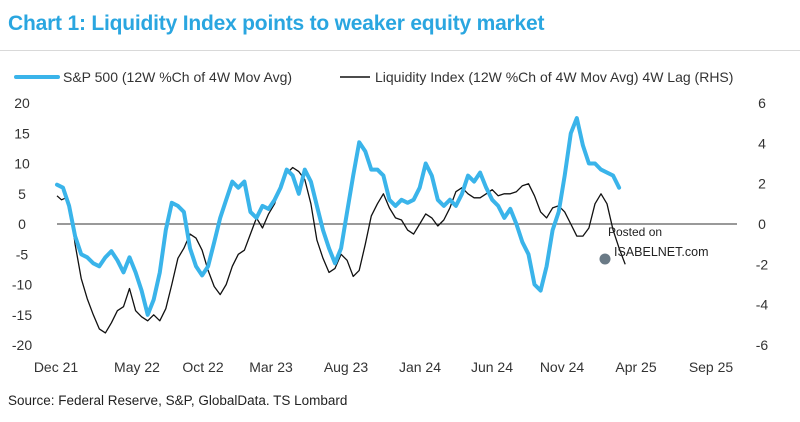 The height and width of the screenshot is (422, 800). What do you see at coordinates (562, 367) in the screenshot?
I see `x-tick-label: Nov 24` at bounding box center [562, 367].